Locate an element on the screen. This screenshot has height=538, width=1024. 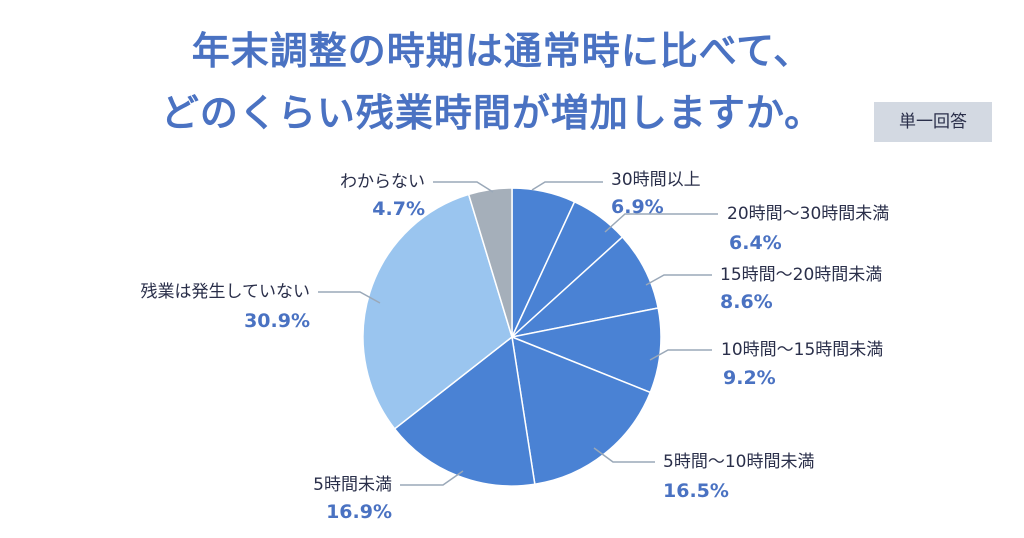
label-unknown: わからない is located at coordinates (382, 182).